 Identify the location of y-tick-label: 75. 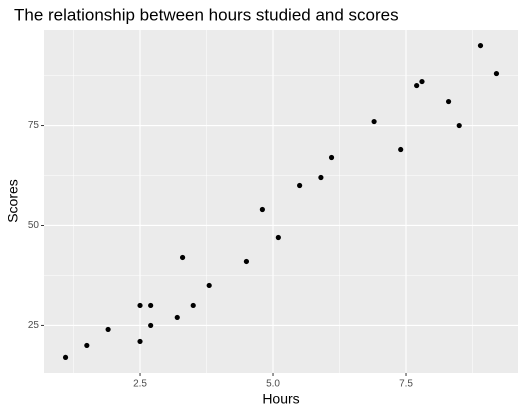
(34, 125).